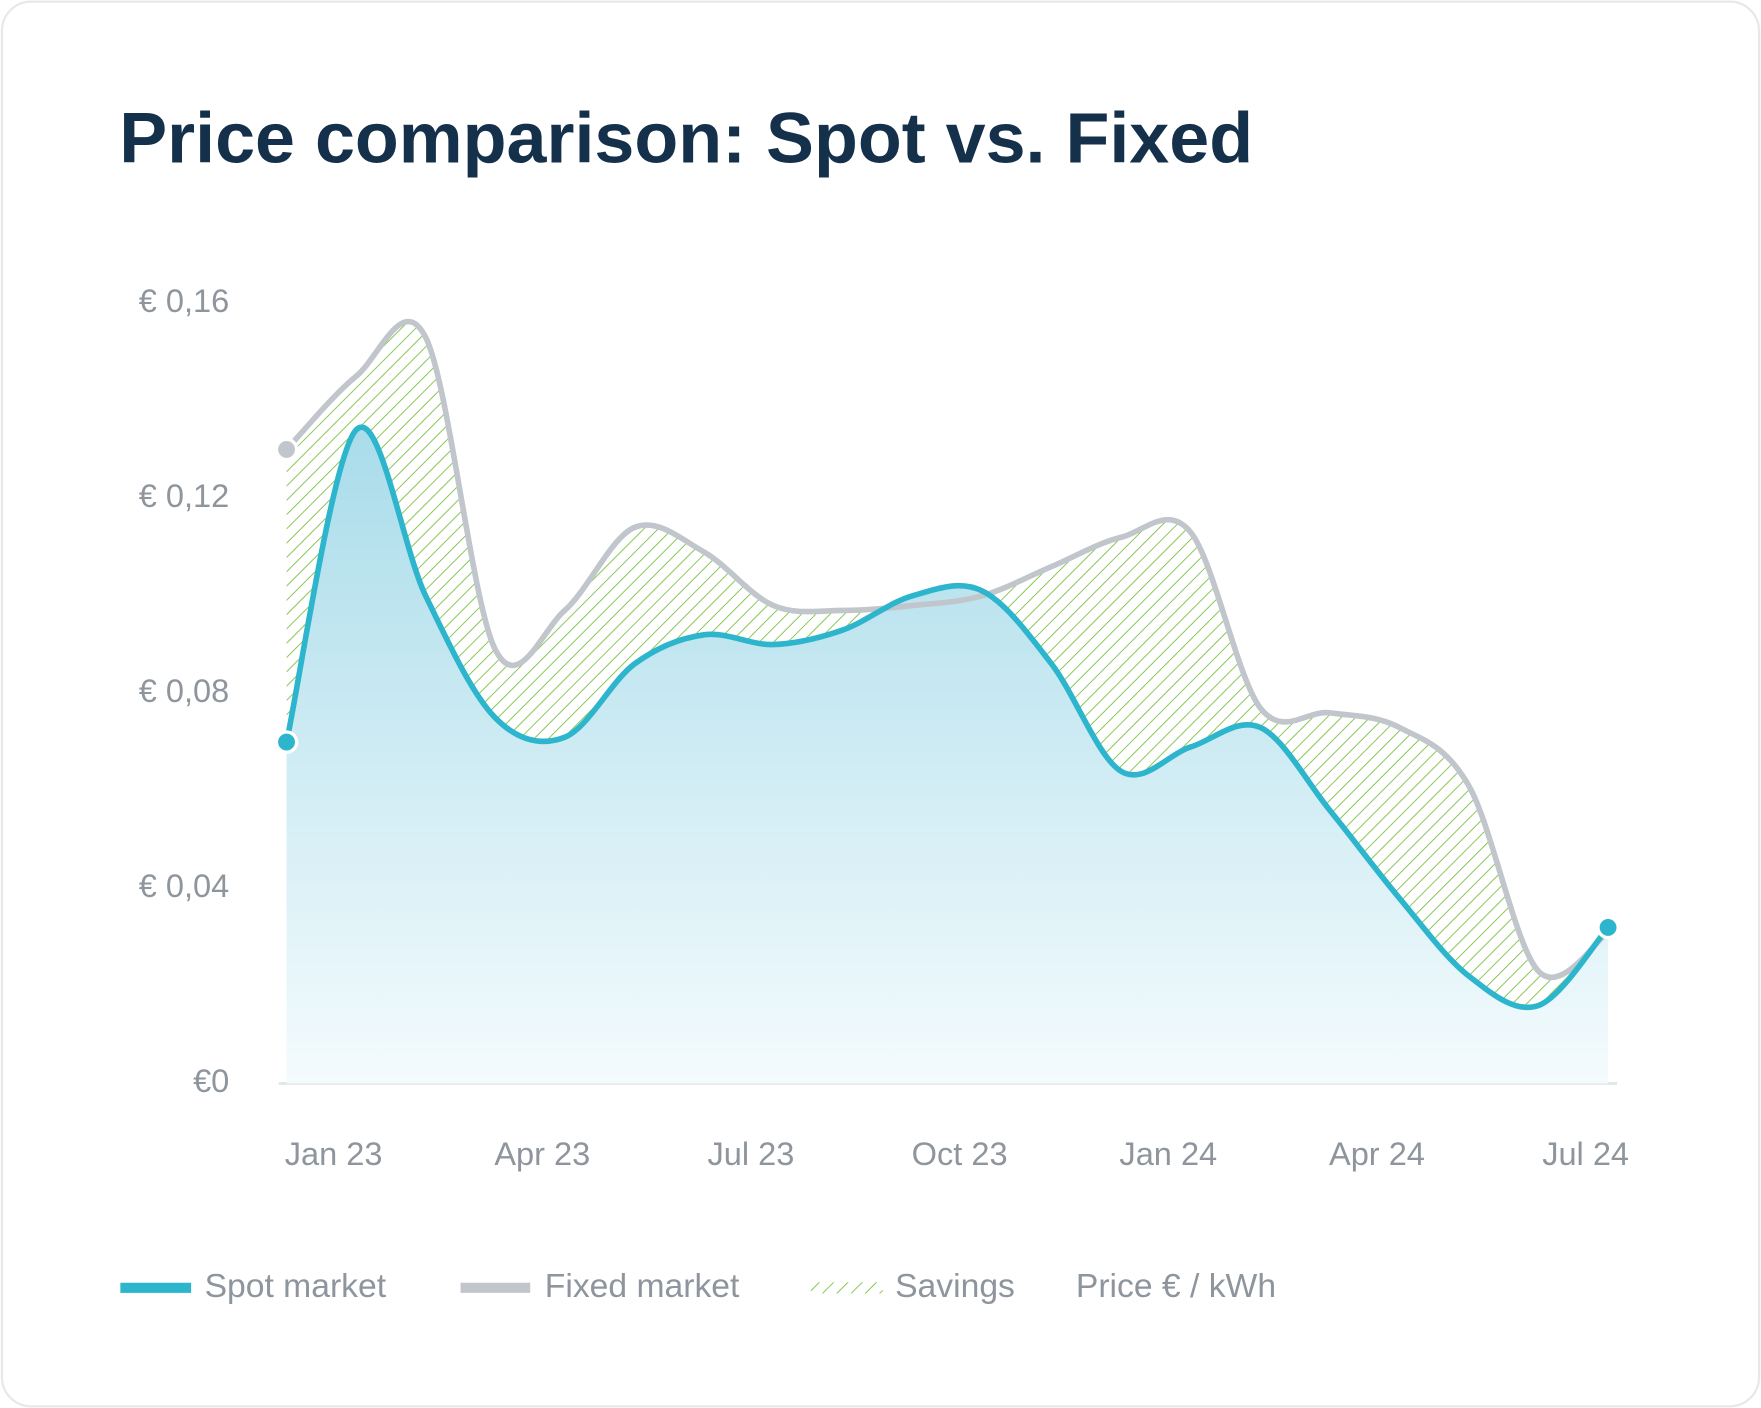 This screenshot has height=1408, width=1761. What do you see at coordinates (296, 1286) in the screenshot?
I see `legend-label: Spot market` at bounding box center [296, 1286].